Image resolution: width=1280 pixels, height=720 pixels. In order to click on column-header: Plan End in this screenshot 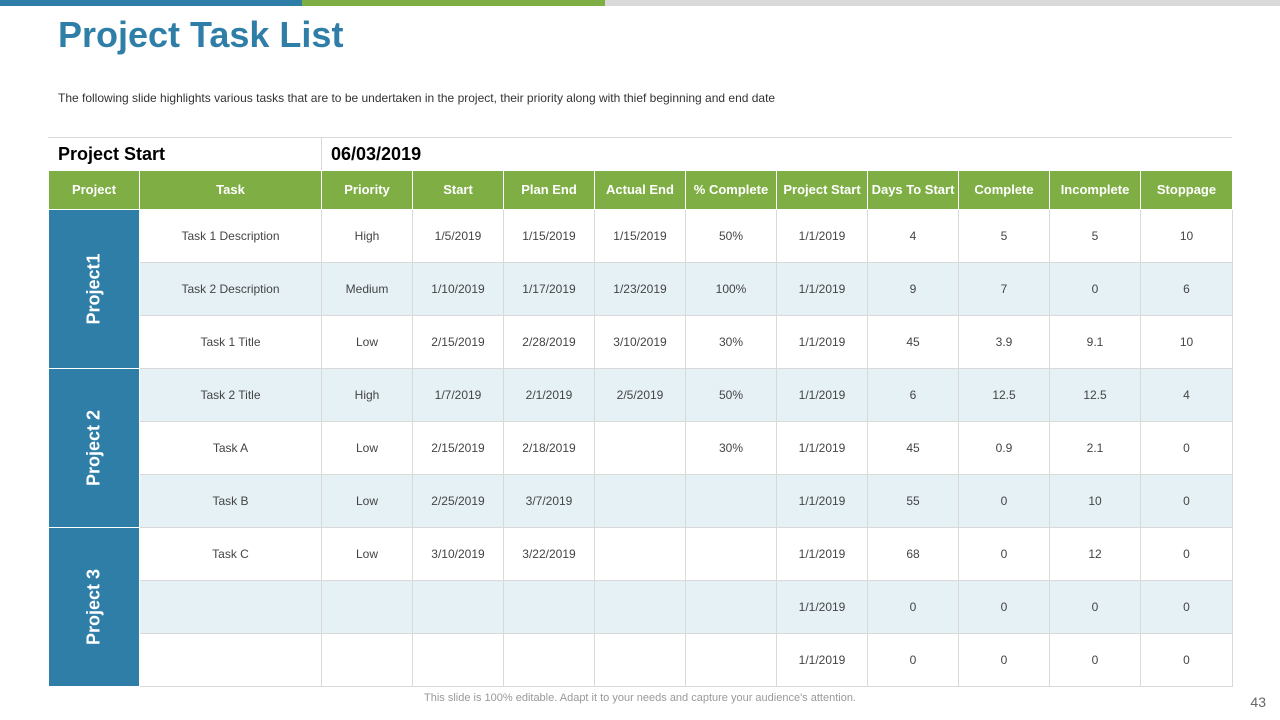, I will do `click(549, 190)`.